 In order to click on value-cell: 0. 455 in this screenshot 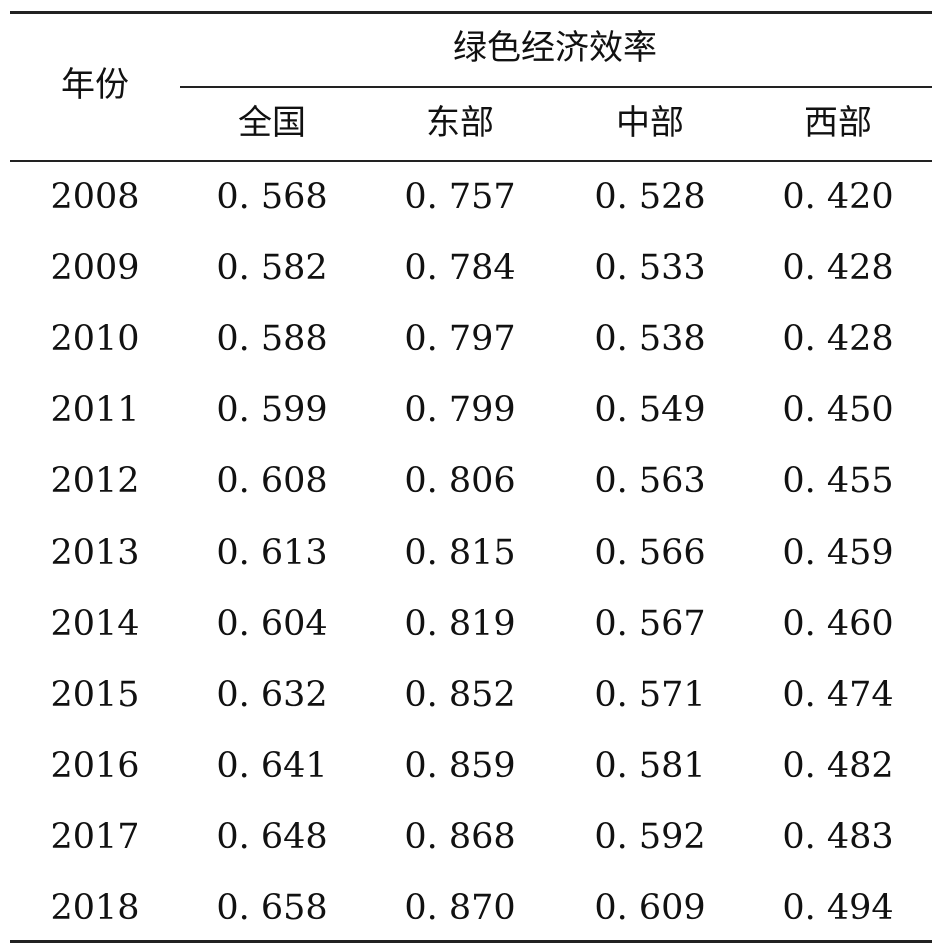, I will do `click(838, 481)`.